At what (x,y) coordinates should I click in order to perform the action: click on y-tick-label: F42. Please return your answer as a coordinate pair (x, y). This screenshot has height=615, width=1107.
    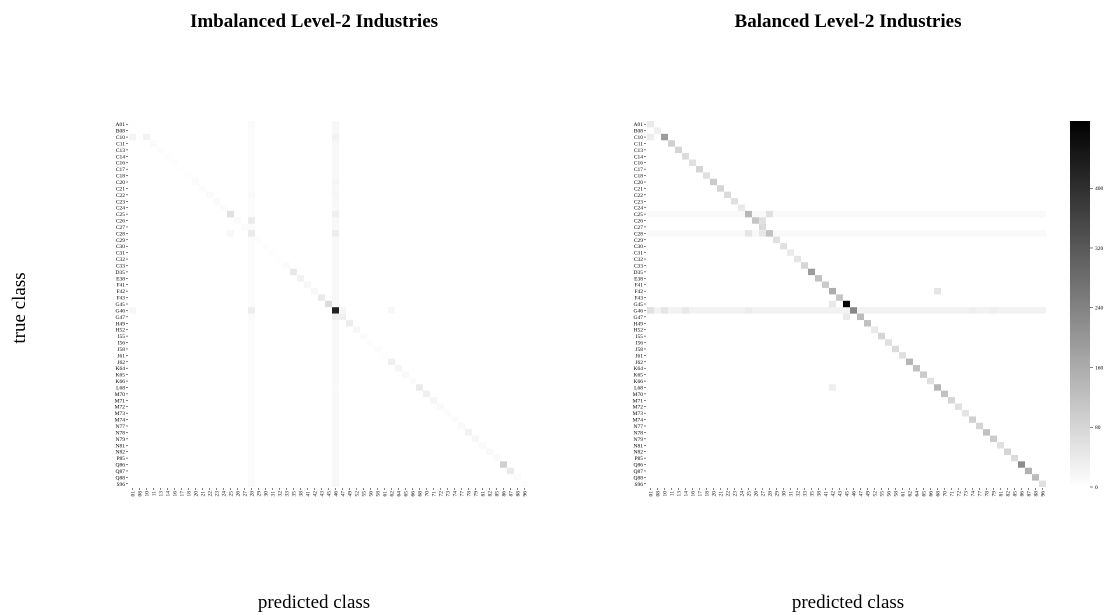
    Looking at the image, I should click on (120, 292).